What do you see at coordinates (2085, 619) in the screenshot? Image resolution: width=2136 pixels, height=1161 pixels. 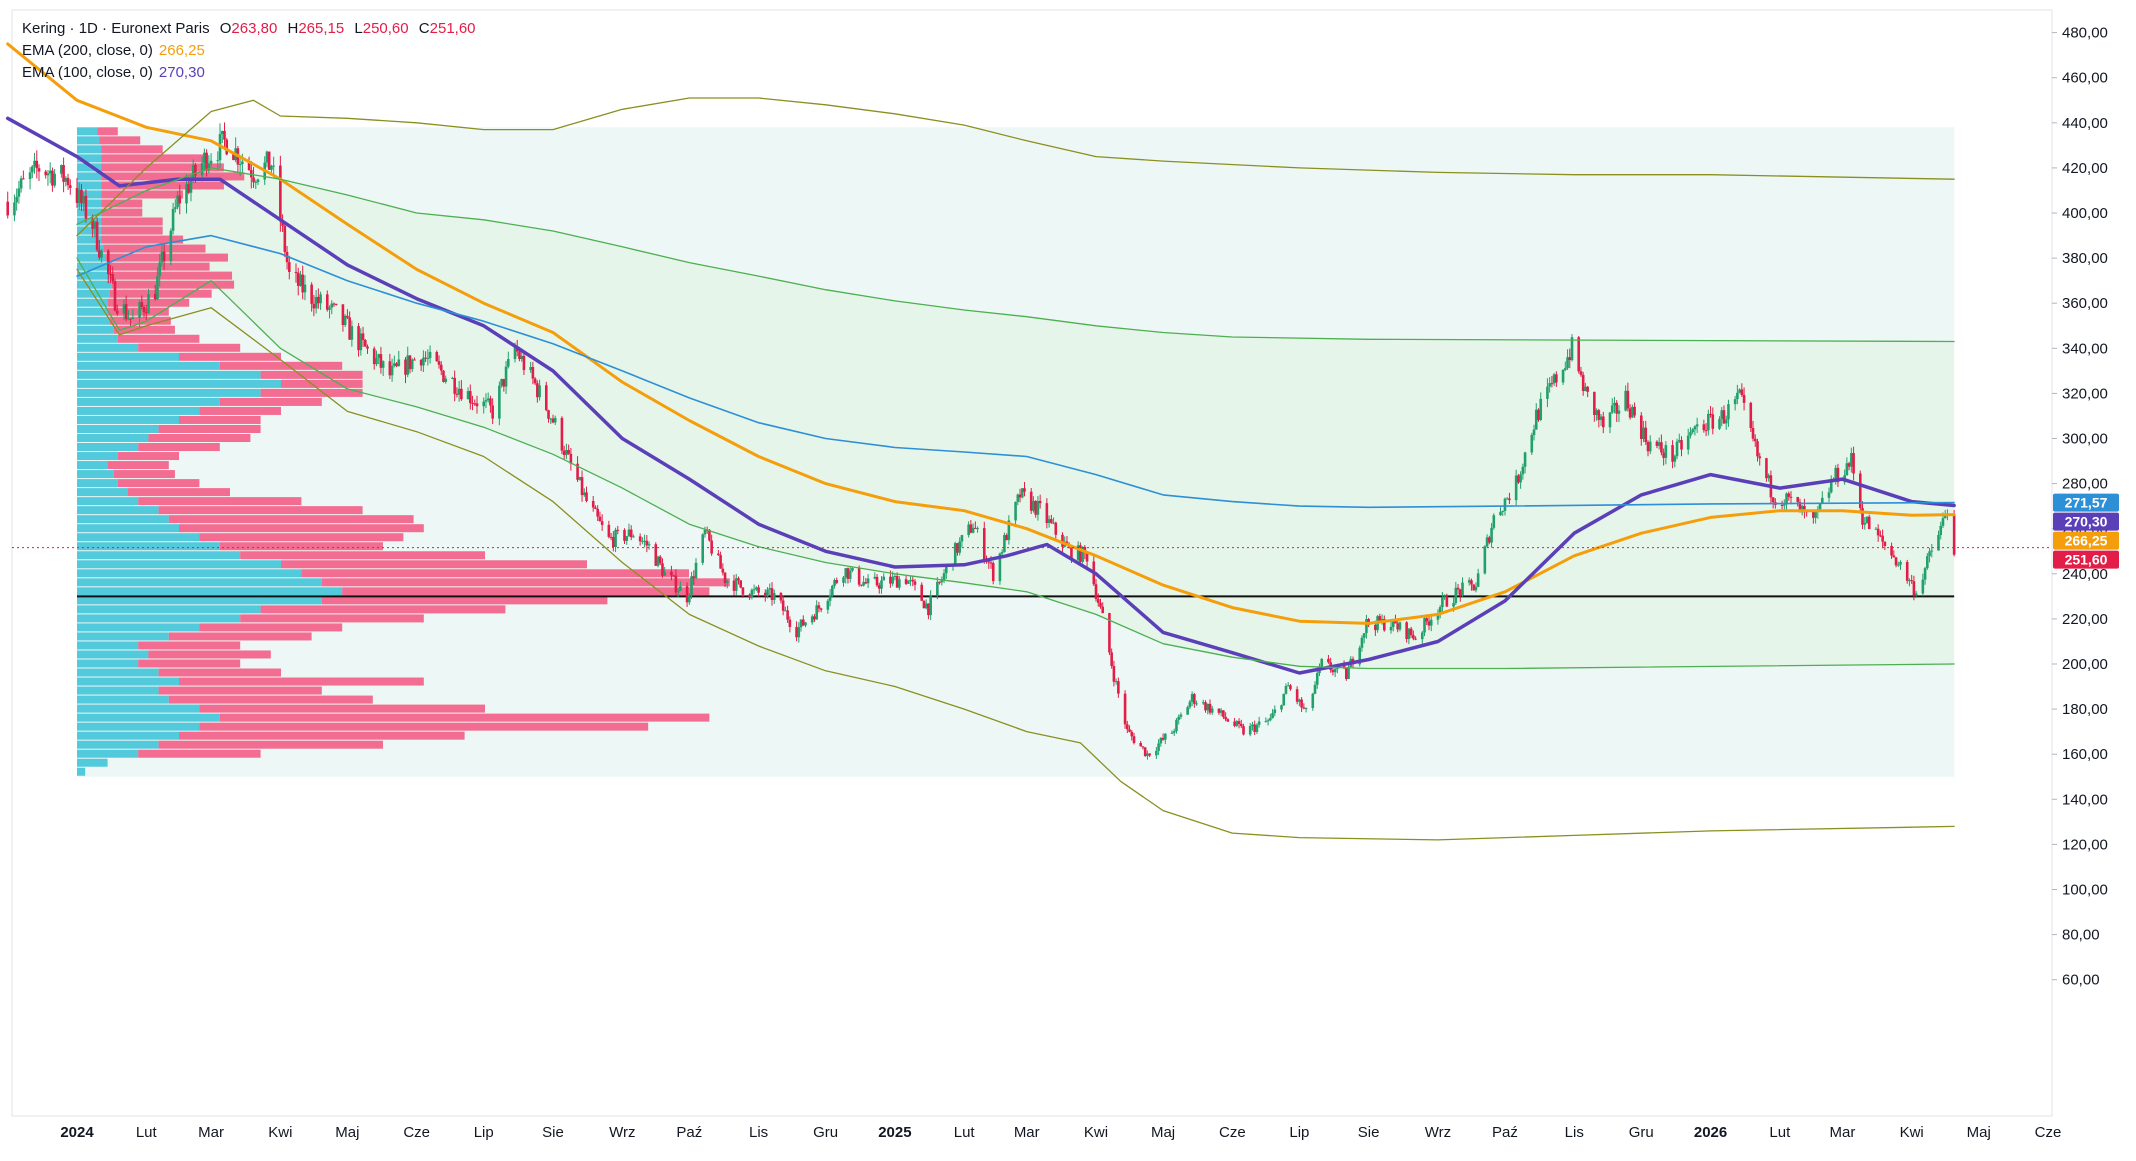 I see `y-tick-label: 220,00` at bounding box center [2085, 619].